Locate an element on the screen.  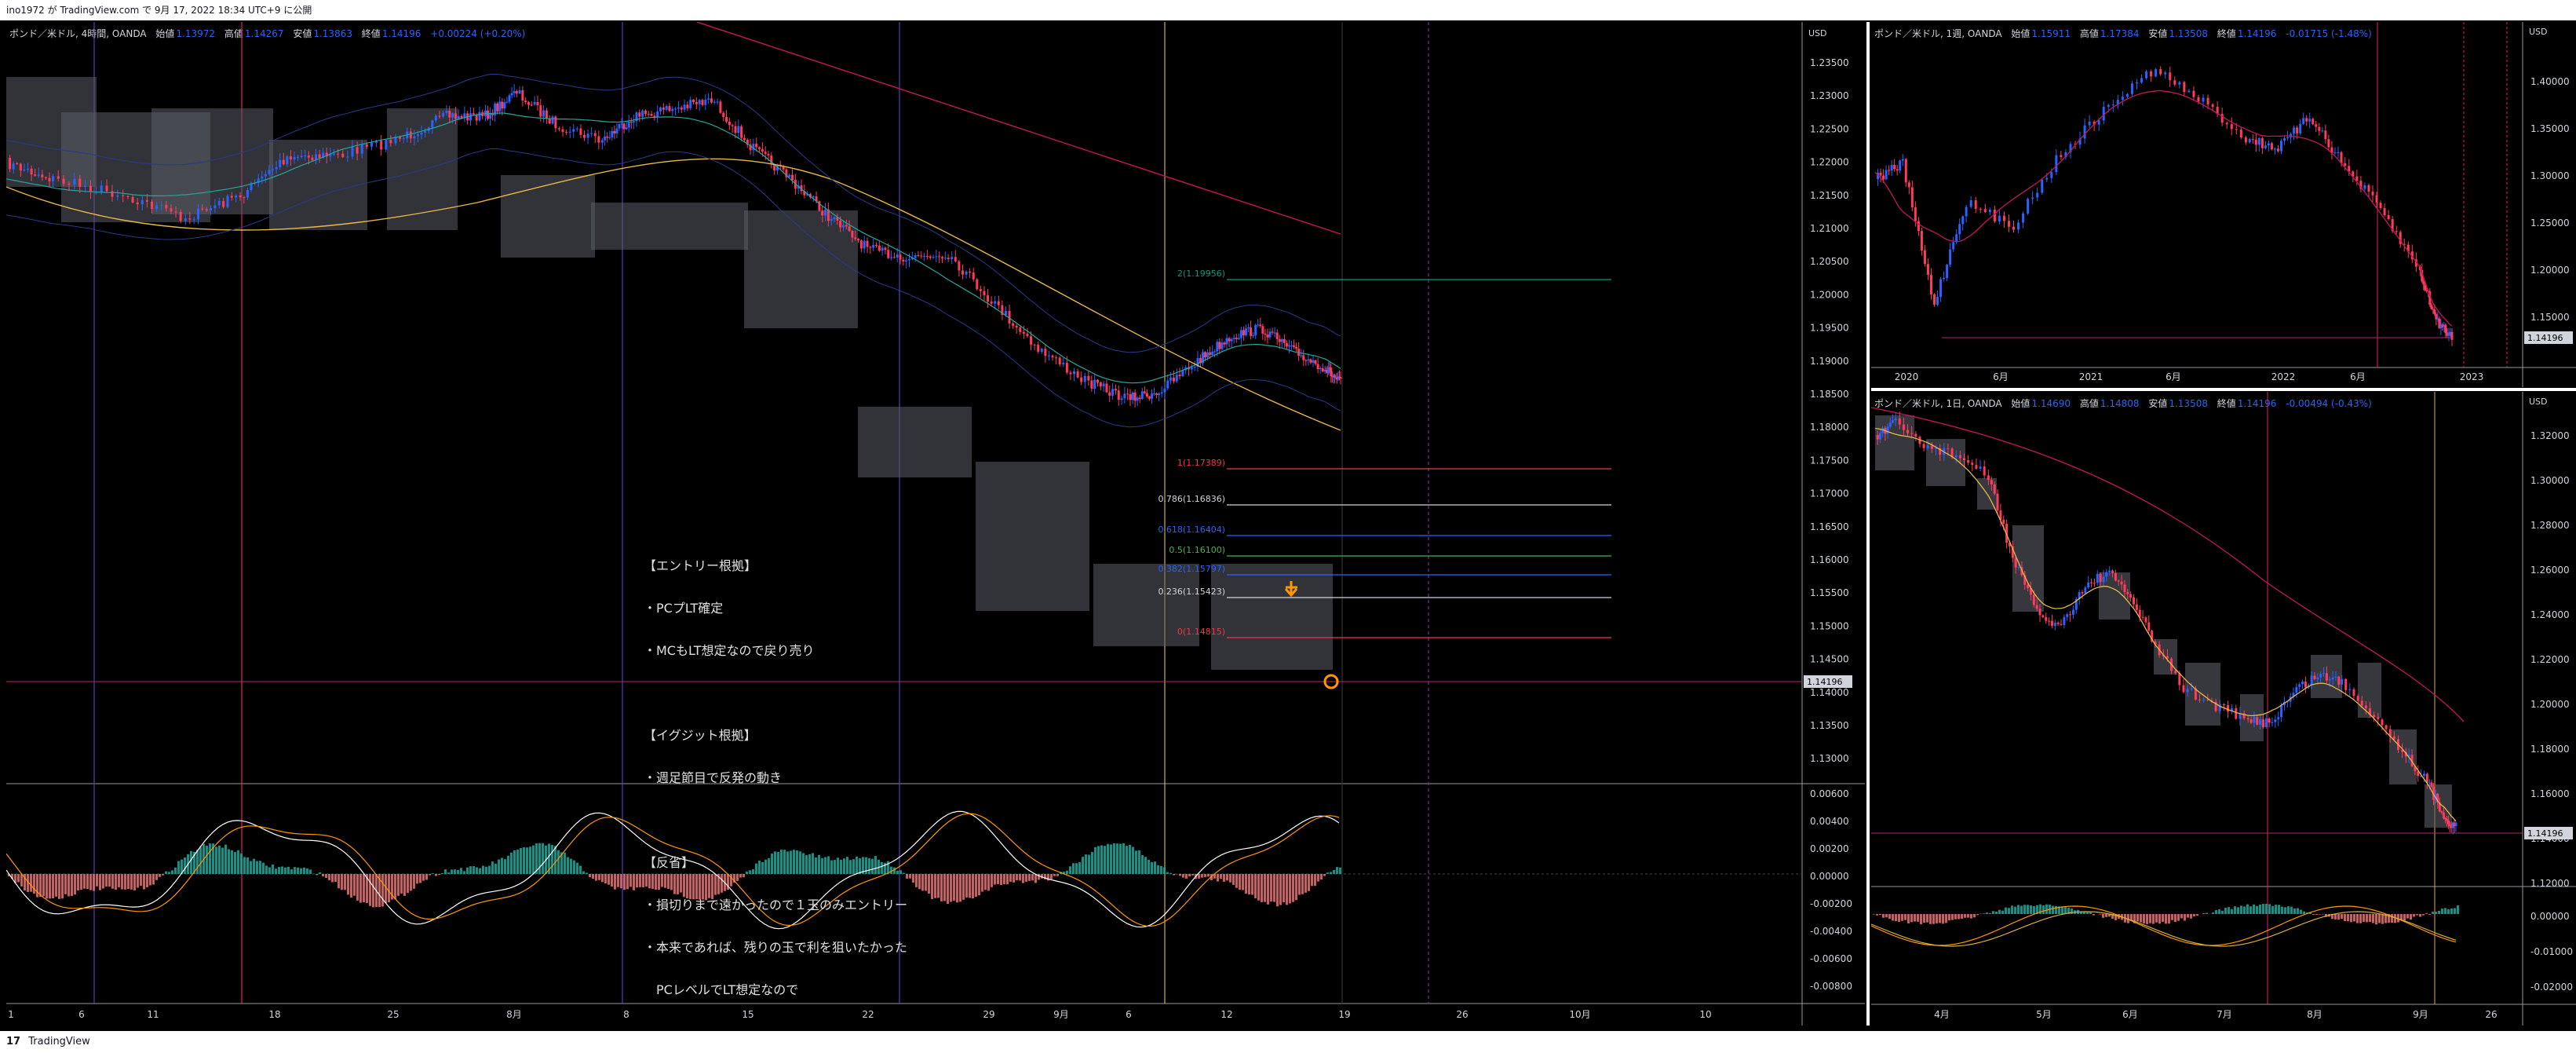
note-entry-title: 【エントリー根拠】 is located at coordinates (700, 565).